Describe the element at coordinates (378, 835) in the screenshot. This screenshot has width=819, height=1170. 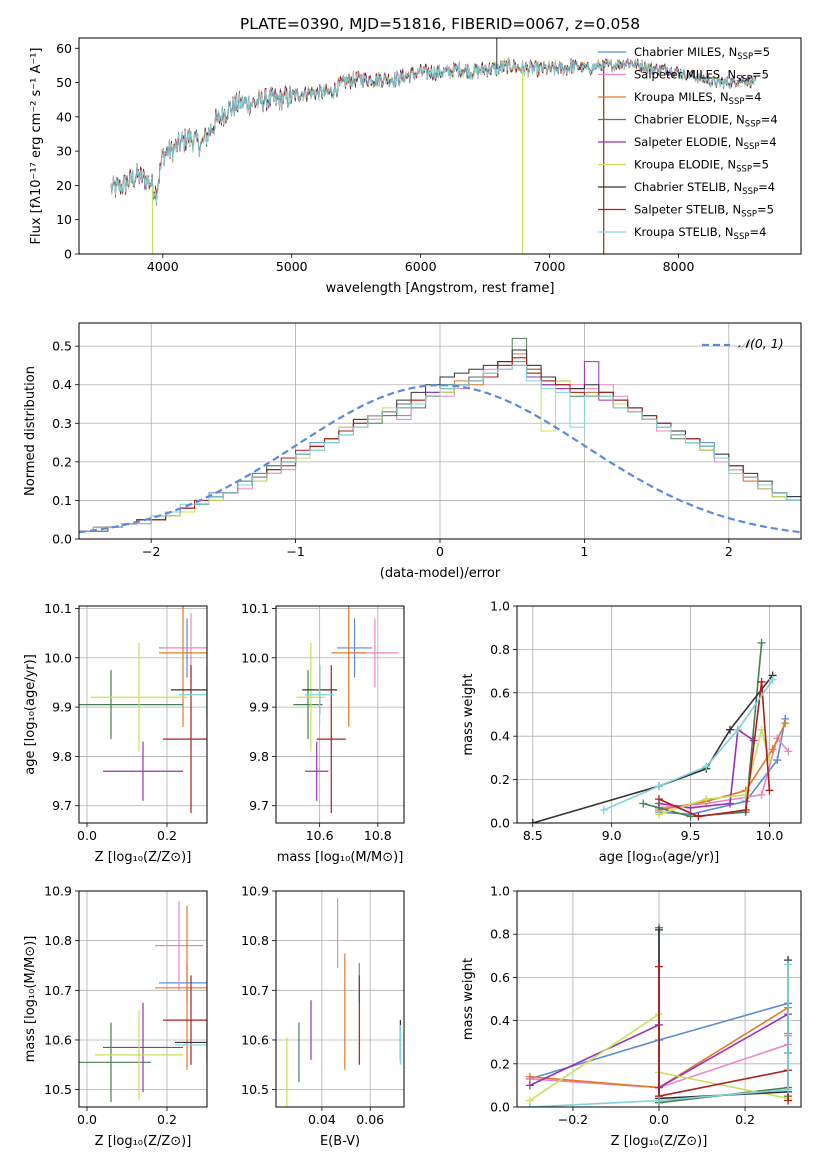
I see `x-tick-label: 10.8` at that location.